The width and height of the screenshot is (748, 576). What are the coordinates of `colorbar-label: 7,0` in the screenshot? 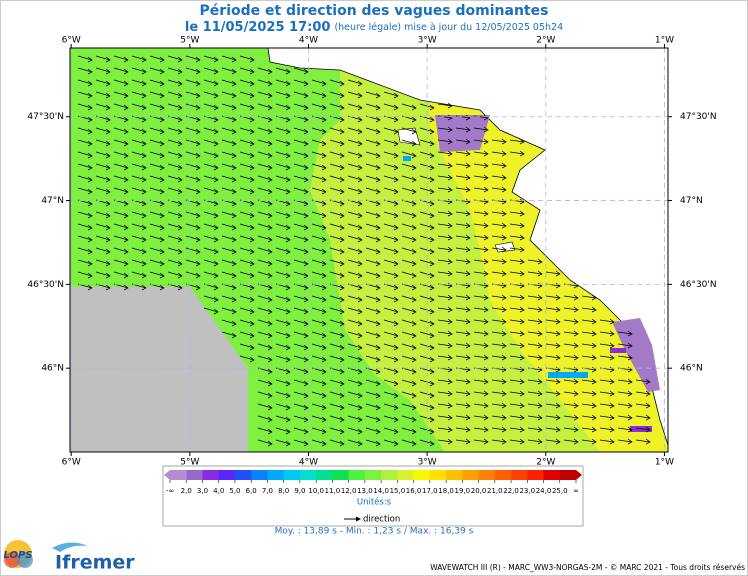 It's located at (267, 491).